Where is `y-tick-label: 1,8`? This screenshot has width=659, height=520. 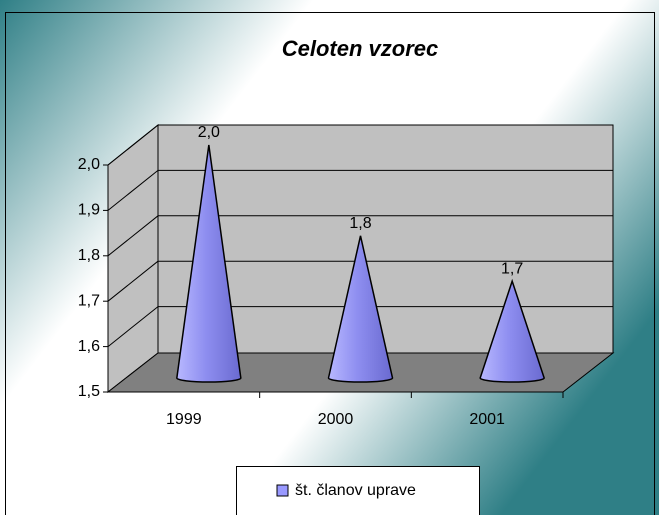 y-tick-label: 1,8 is located at coordinates (89, 255).